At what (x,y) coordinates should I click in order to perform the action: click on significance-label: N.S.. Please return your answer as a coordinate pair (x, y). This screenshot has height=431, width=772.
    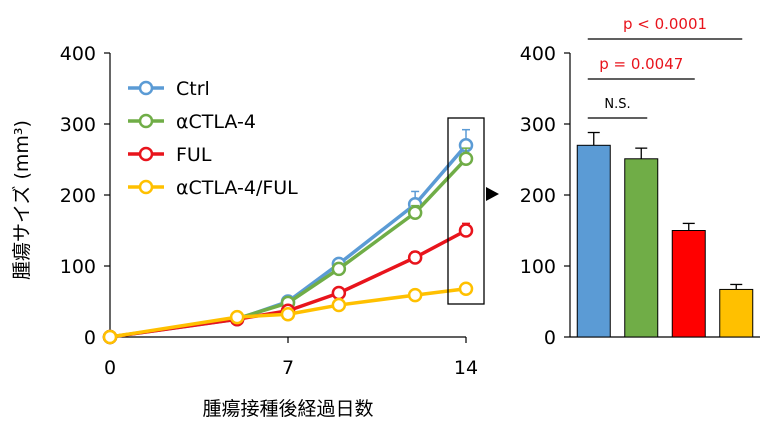
    Looking at the image, I should click on (617, 104).